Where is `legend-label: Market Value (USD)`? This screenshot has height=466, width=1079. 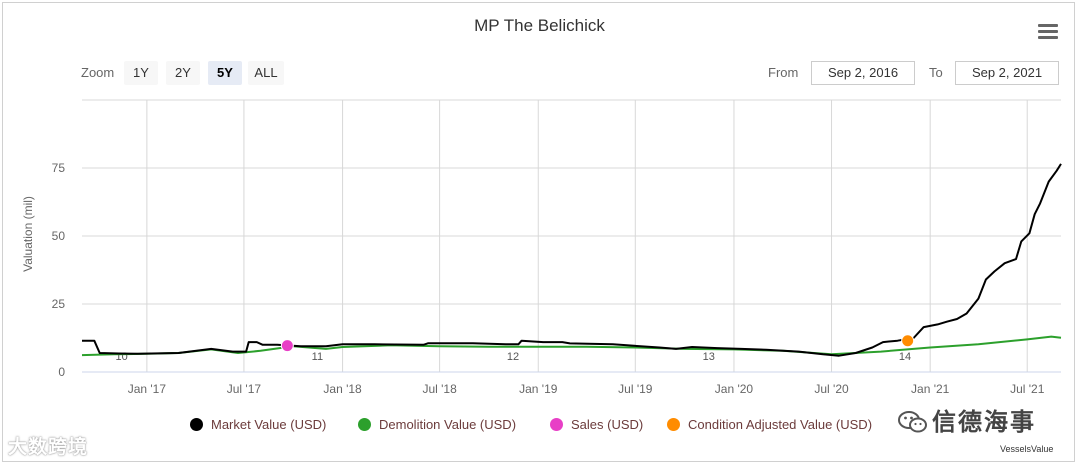
legend-label: Market Value (USD) is located at coordinates (269, 424).